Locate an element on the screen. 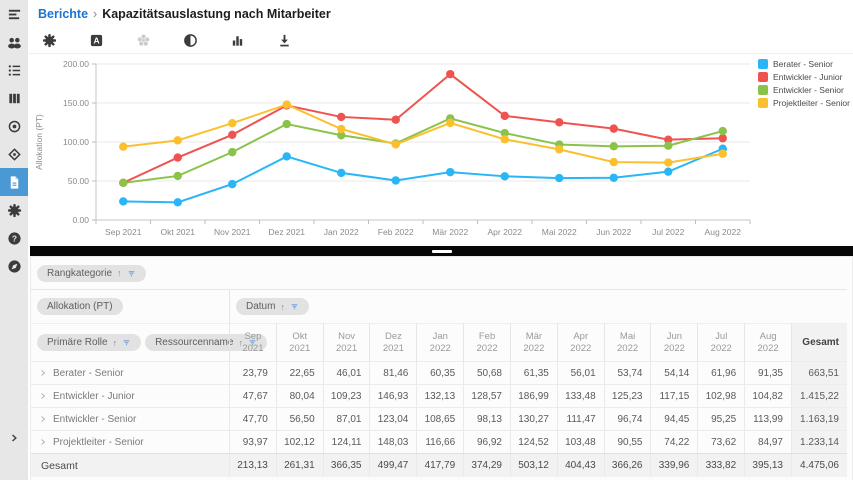  download-icon is located at coordinates (284, 40).